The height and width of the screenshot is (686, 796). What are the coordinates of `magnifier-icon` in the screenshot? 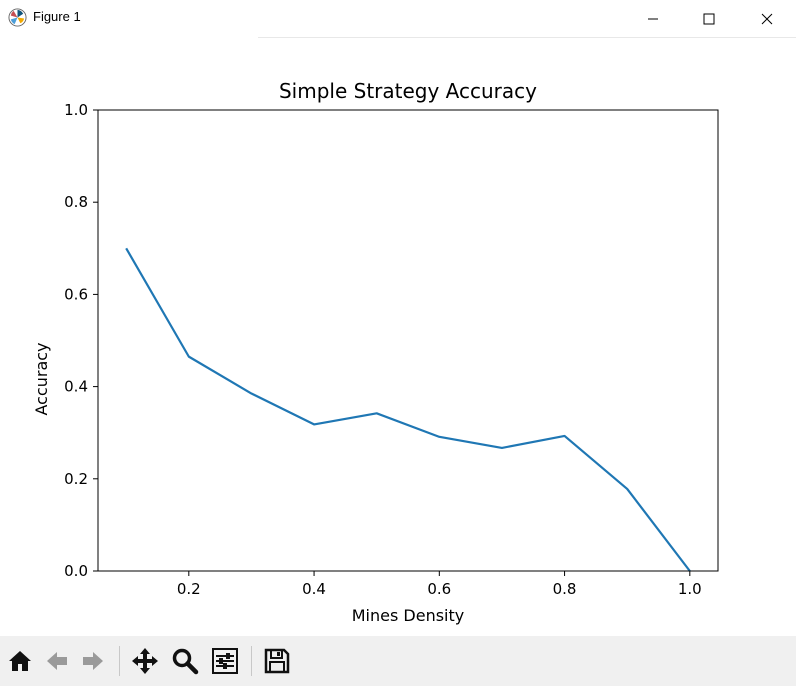 It's located at (185, 661).